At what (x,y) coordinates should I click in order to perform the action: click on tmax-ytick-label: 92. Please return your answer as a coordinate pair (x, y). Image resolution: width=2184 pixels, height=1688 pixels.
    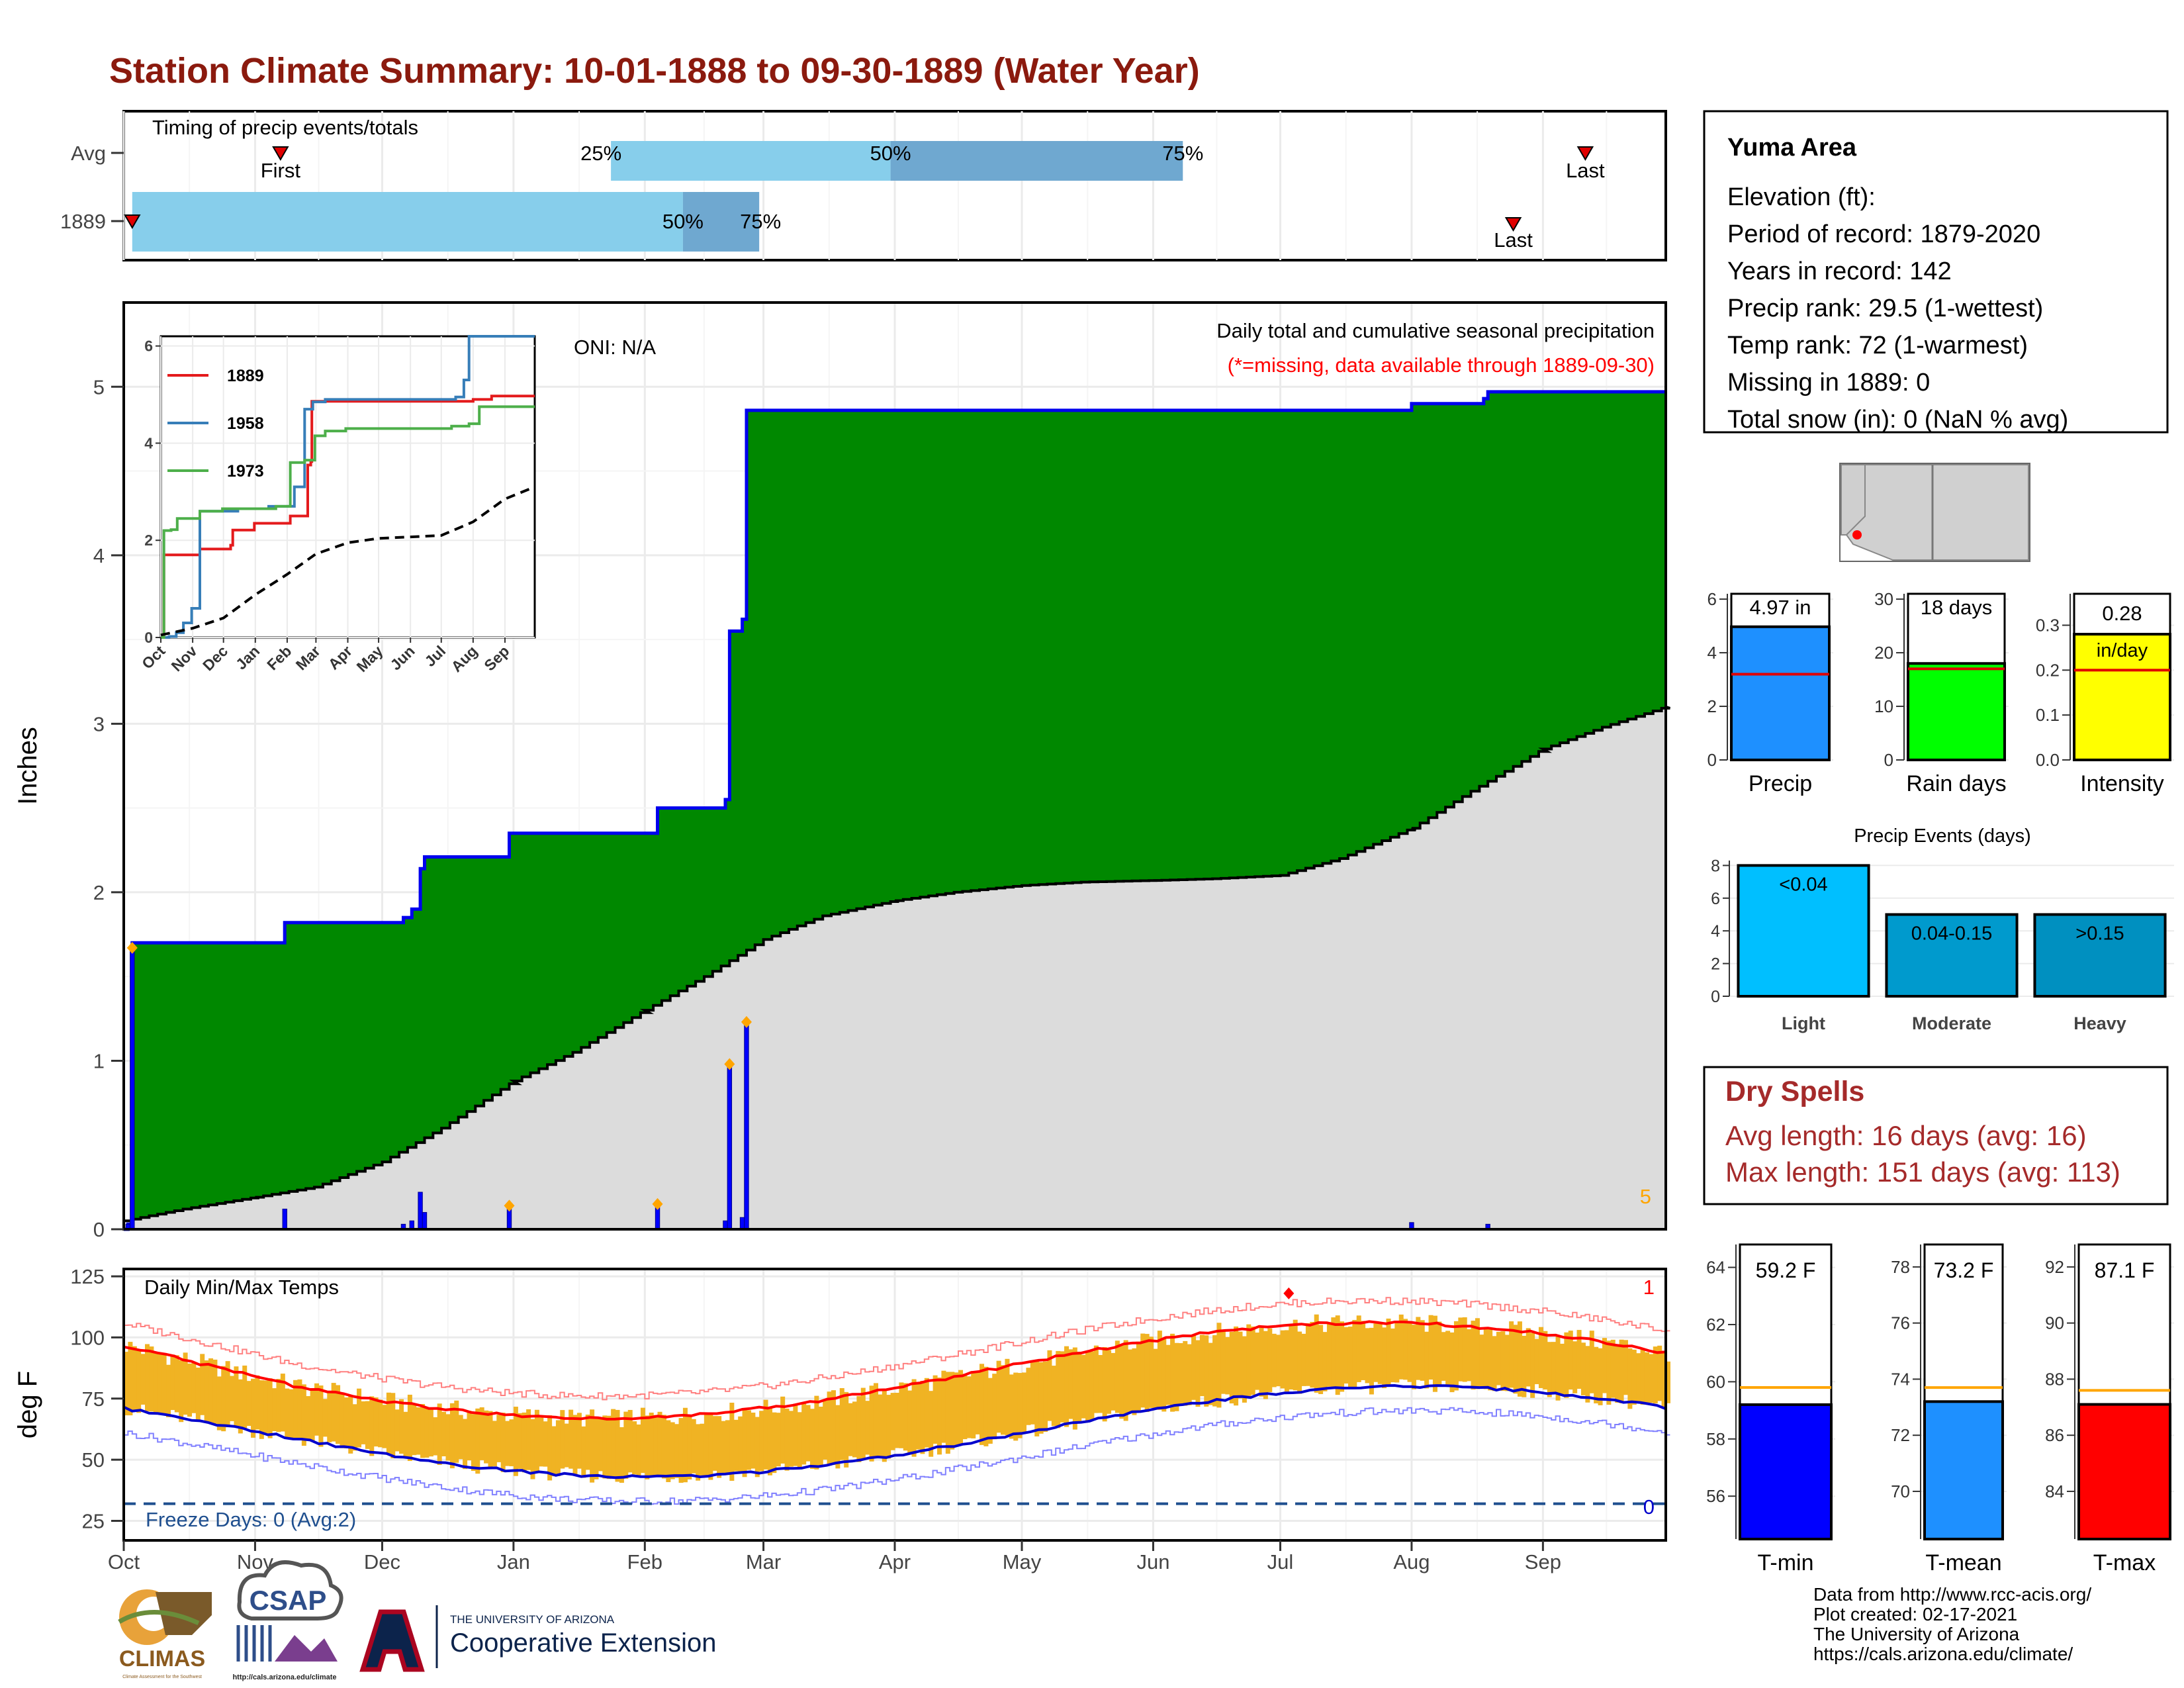
    Looking at the image, I should click on (2054, 1267).